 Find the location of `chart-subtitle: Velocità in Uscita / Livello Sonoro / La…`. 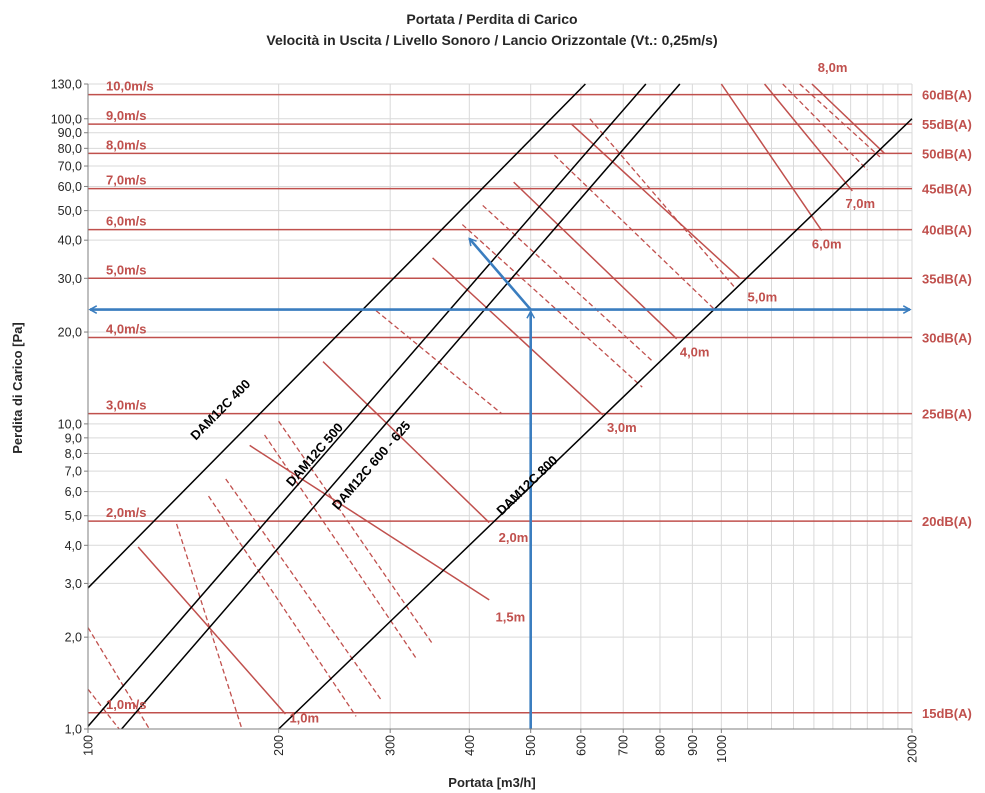

chart-subtitle: Velocità in Uscita / Livello Sonoro / La… is located at coordinates (491, 40).